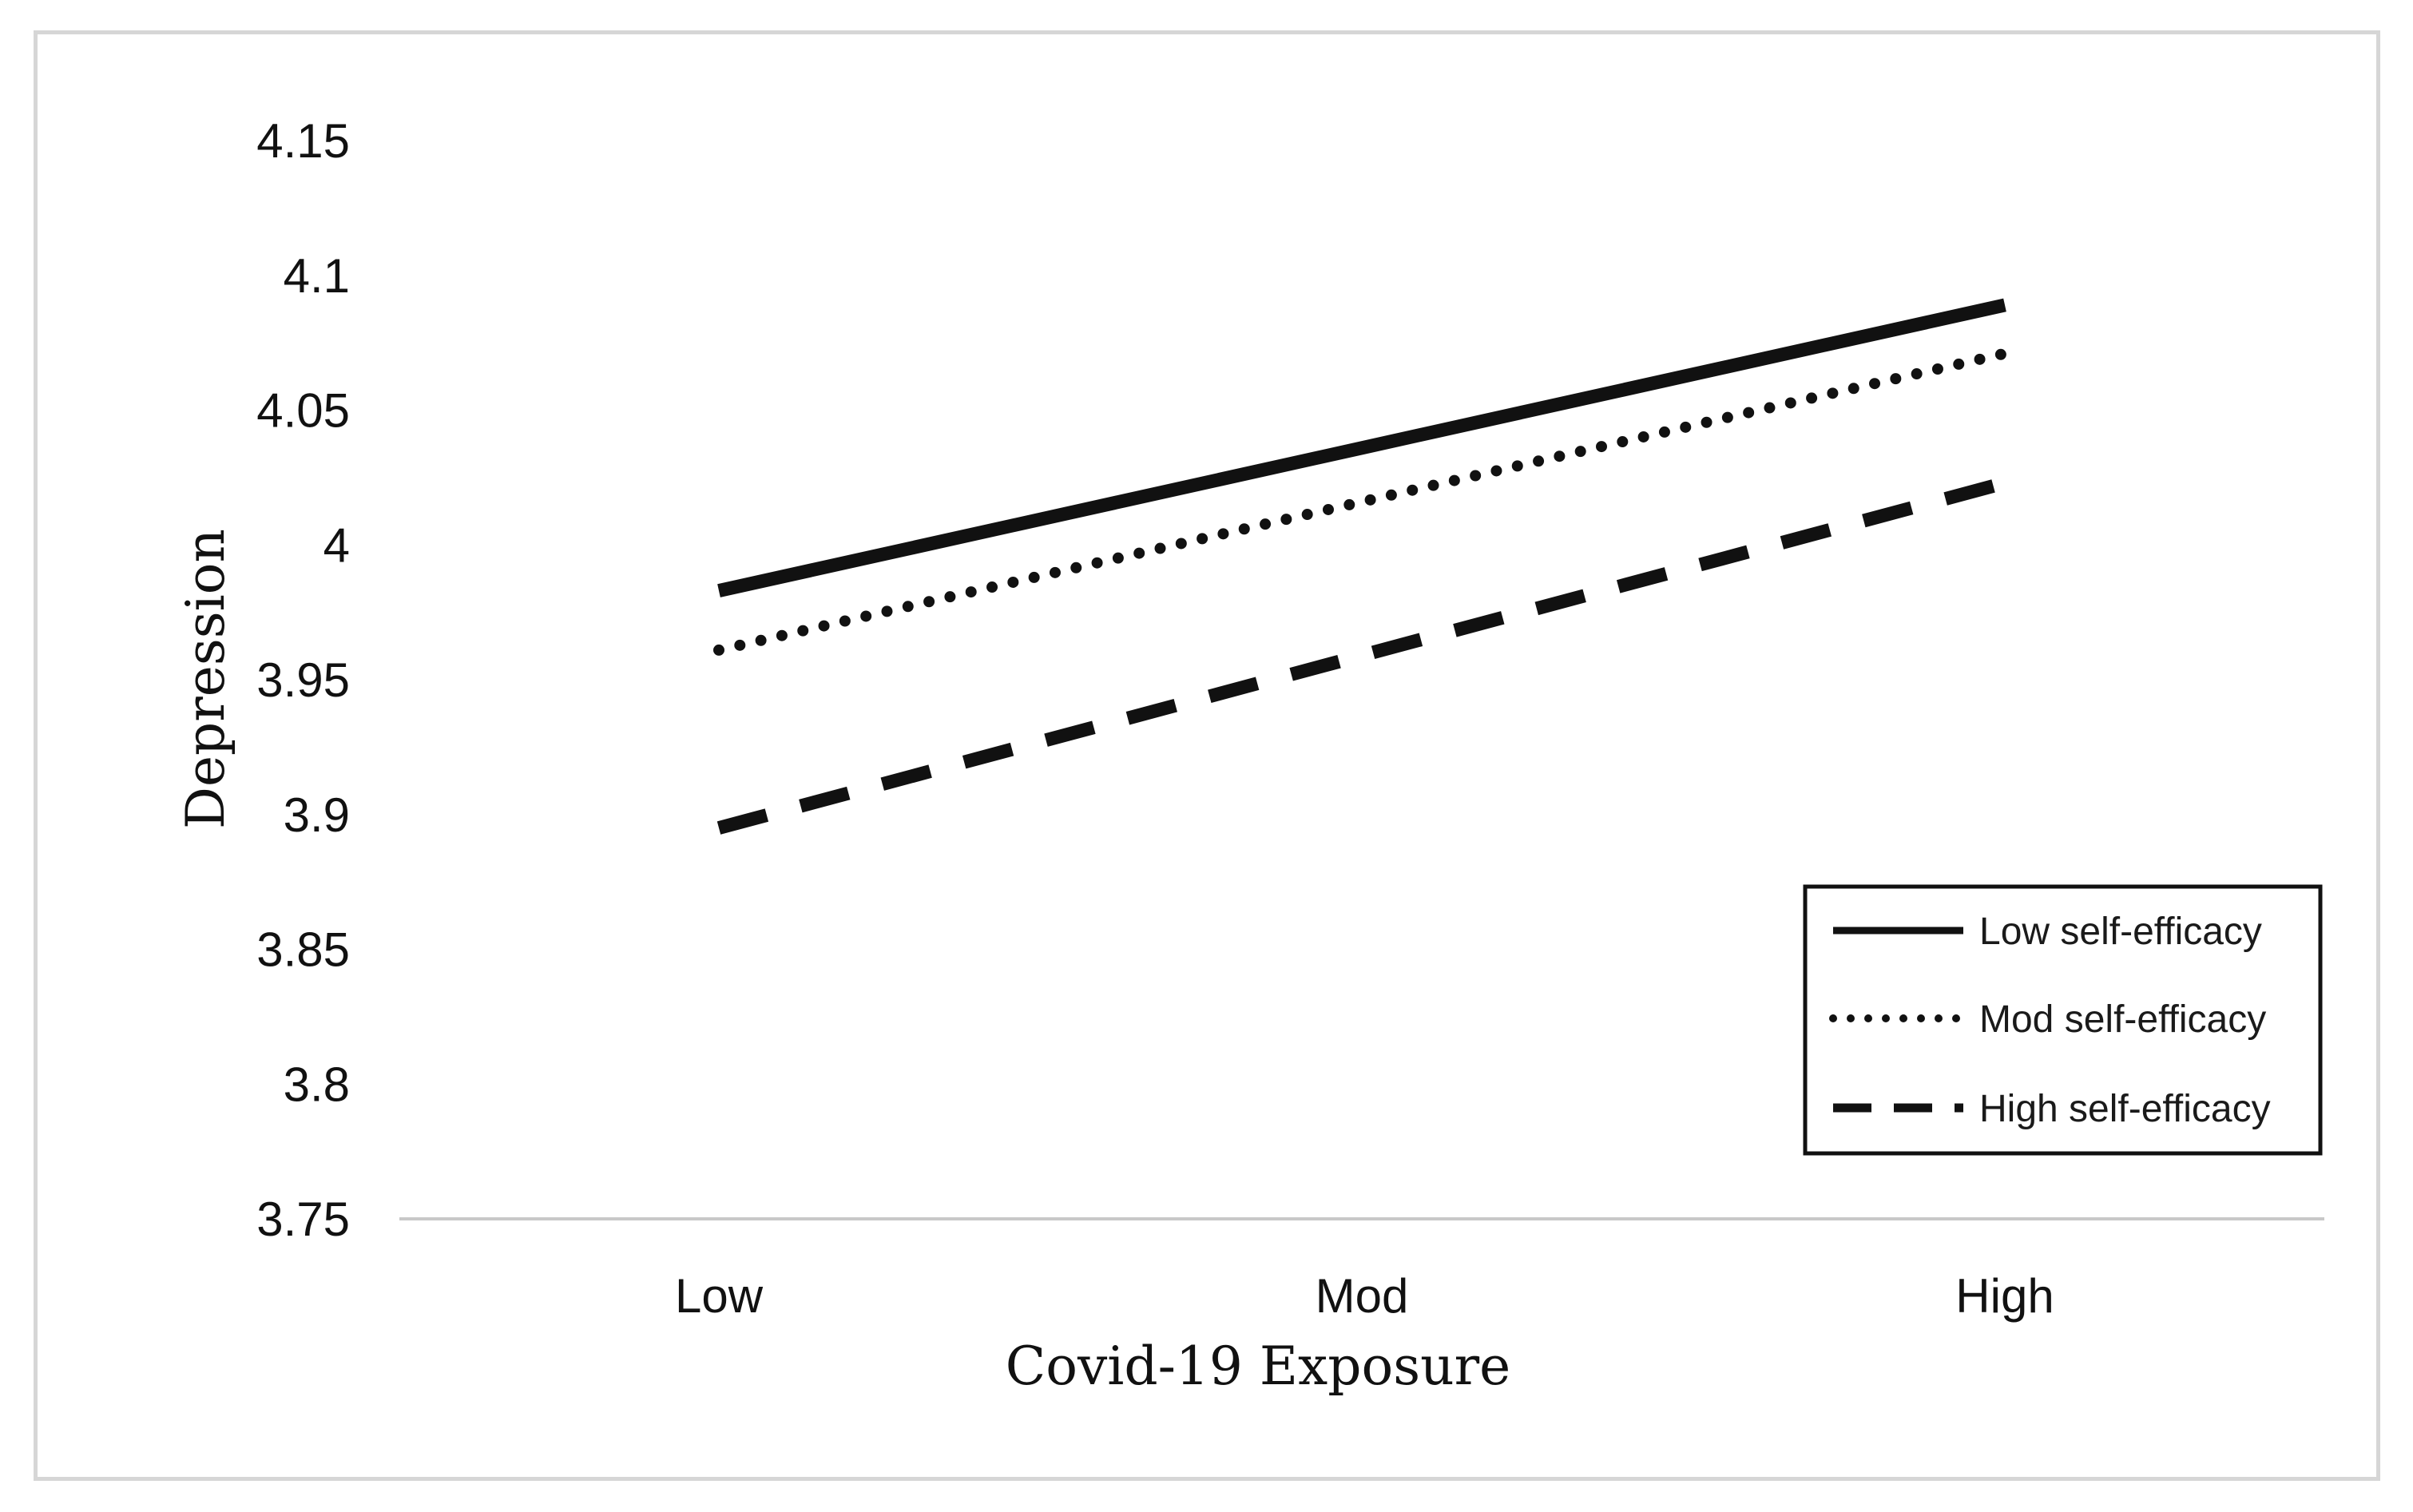  What do you see at coordinates (1361, 447) in the screenshot?
I see `series-line-solid` at bounding box center [1361, 447].